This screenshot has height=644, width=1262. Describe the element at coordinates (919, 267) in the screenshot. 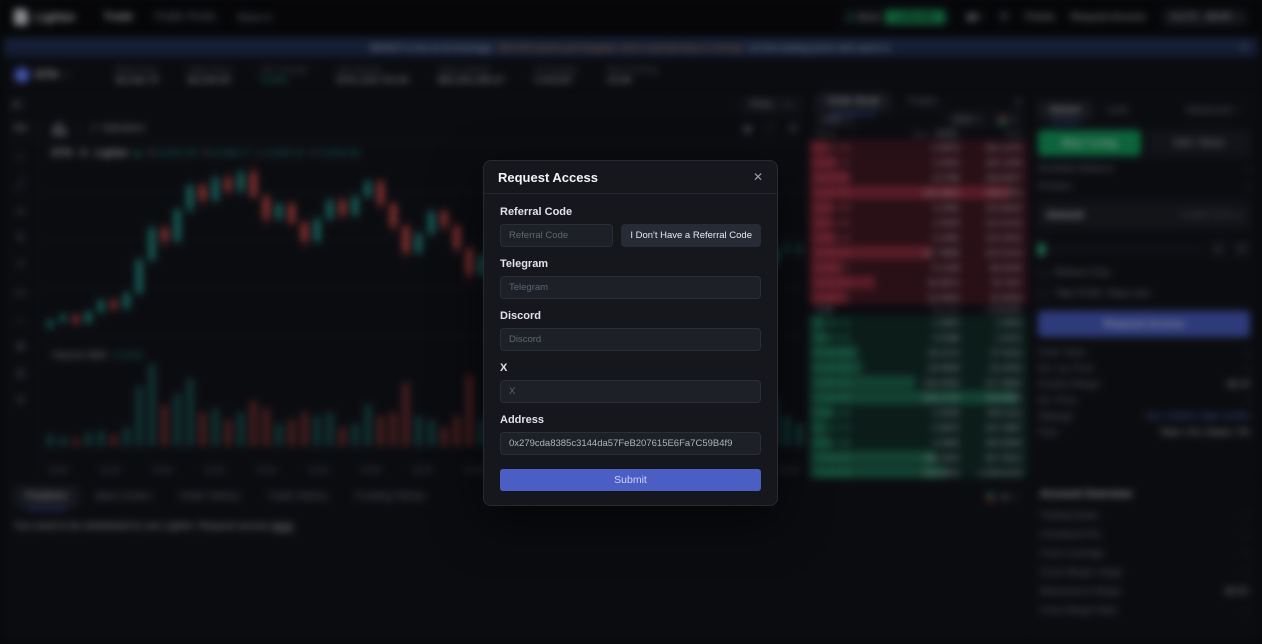

I see `ask-row: 3,046.27 8.1308 86.9245` at that location.